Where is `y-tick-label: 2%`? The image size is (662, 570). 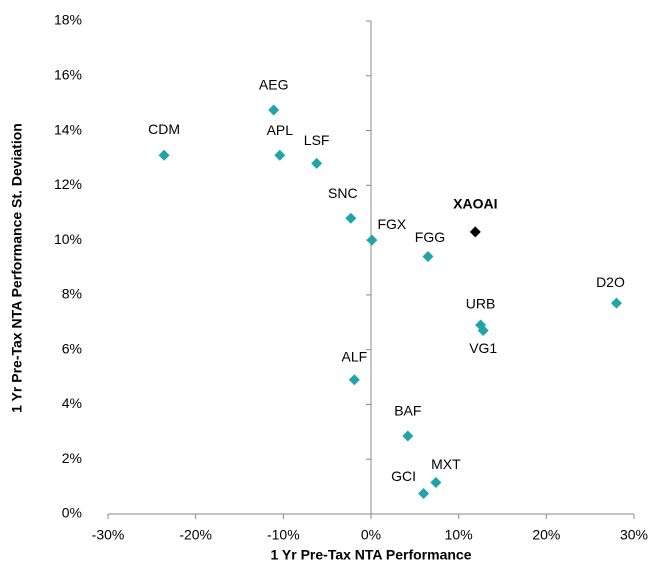
y-tick-label: 2% is located at coordinates (72, 458).